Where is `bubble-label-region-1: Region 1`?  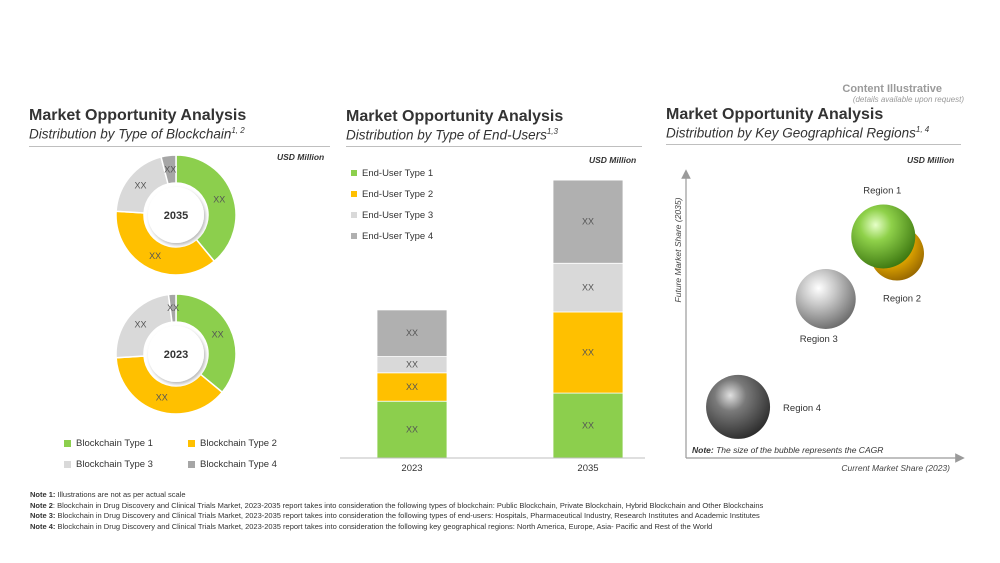 bubble-label-region-1: Region 1 is located at coordinates (882, 190).